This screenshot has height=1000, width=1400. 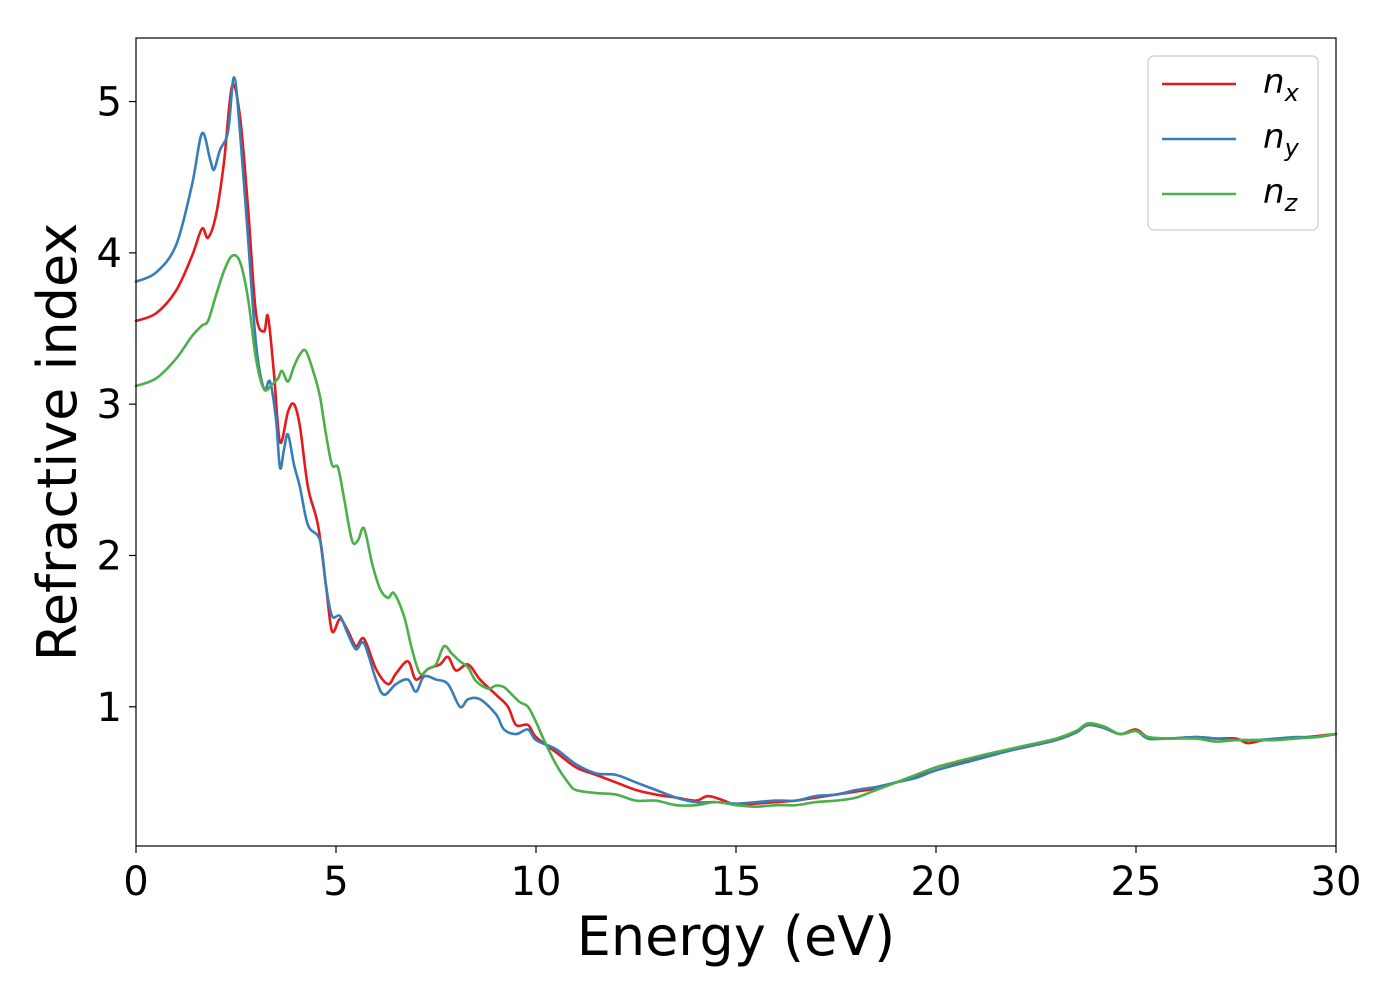 I want to click on y-tick-label: 2, so click(x=109, y=556).